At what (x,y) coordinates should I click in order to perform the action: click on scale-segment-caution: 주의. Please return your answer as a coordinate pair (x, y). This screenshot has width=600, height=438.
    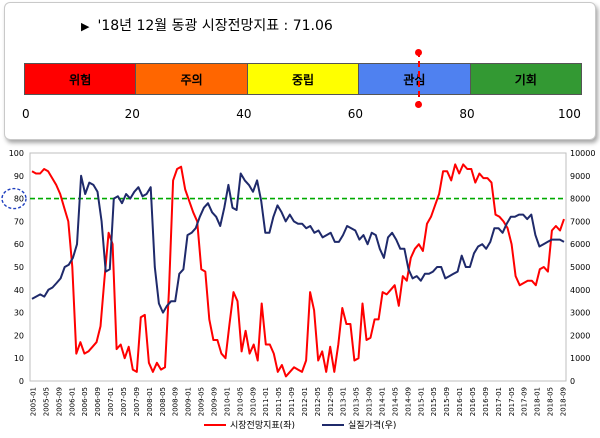
    Looking at the image, I should click on (191, 79).